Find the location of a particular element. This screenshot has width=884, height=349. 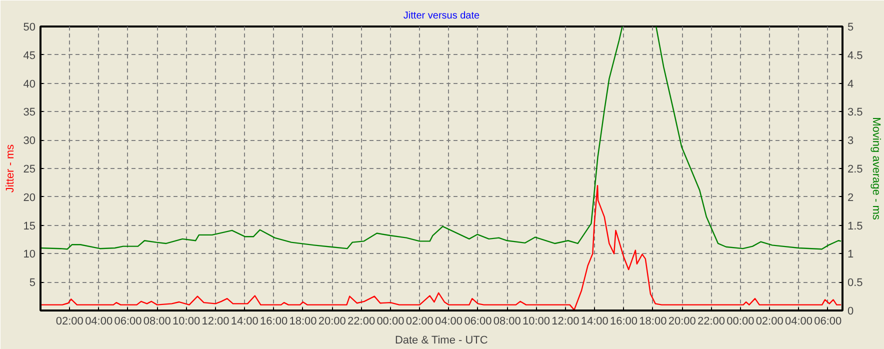

y-tick-label: 5 is located at coordinates (32, 283).